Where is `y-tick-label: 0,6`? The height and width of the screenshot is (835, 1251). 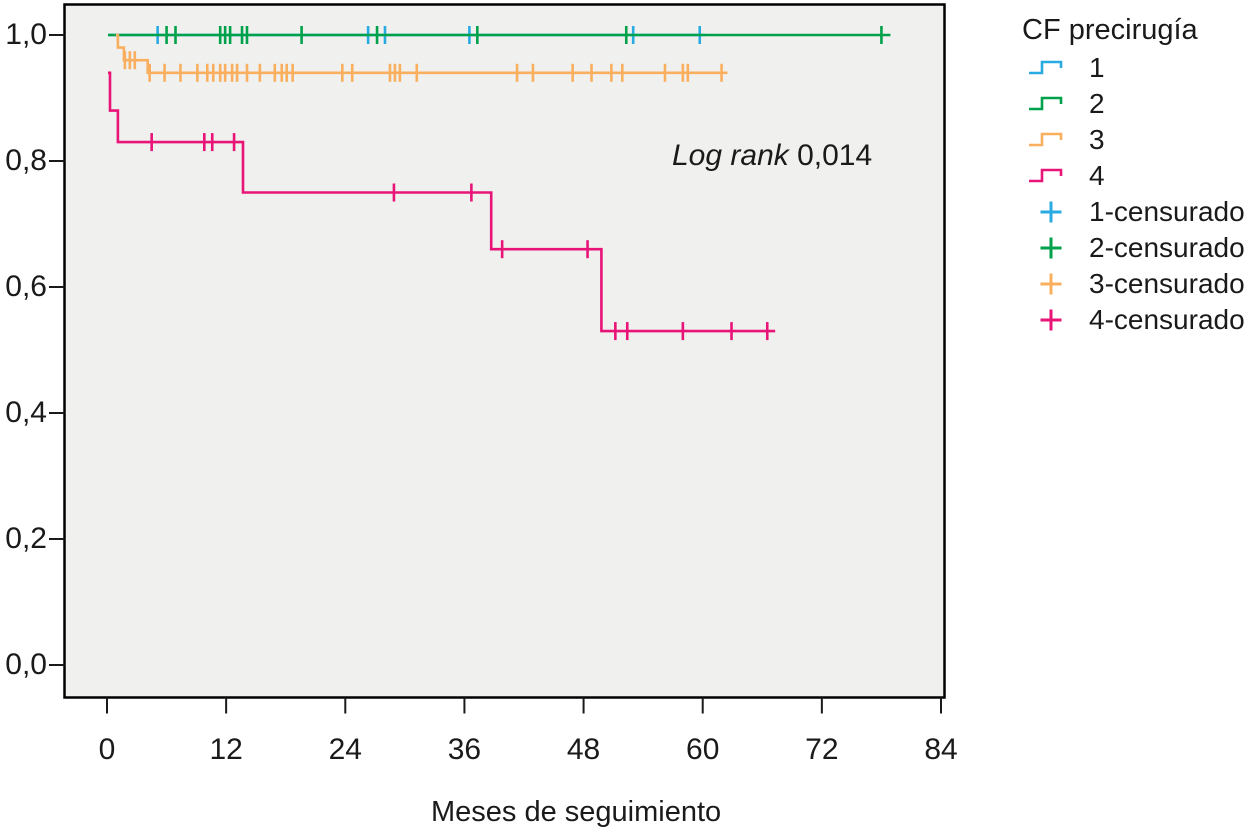 y-tick-label: 0,6 is located at coordinates (26, 286).